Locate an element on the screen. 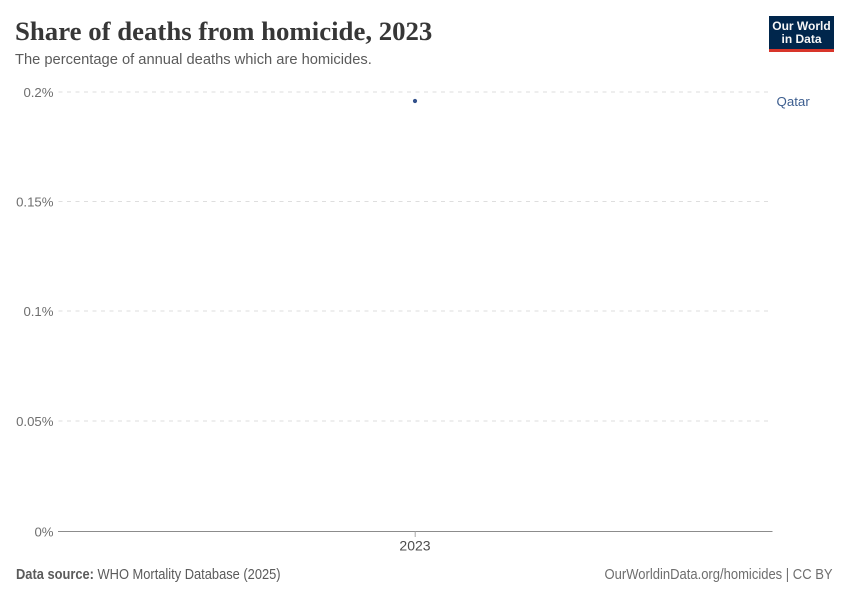  svg-text: 0.2% is located at coordinates (38, 92).